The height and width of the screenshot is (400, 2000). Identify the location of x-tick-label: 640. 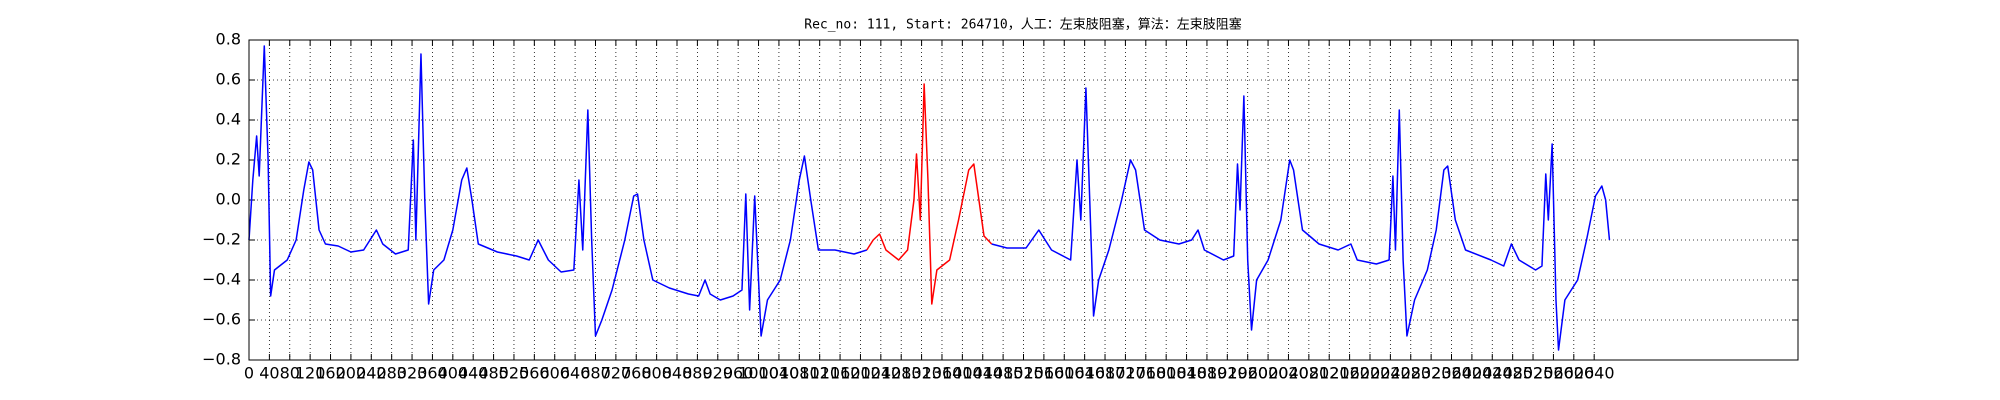
(575, 373).